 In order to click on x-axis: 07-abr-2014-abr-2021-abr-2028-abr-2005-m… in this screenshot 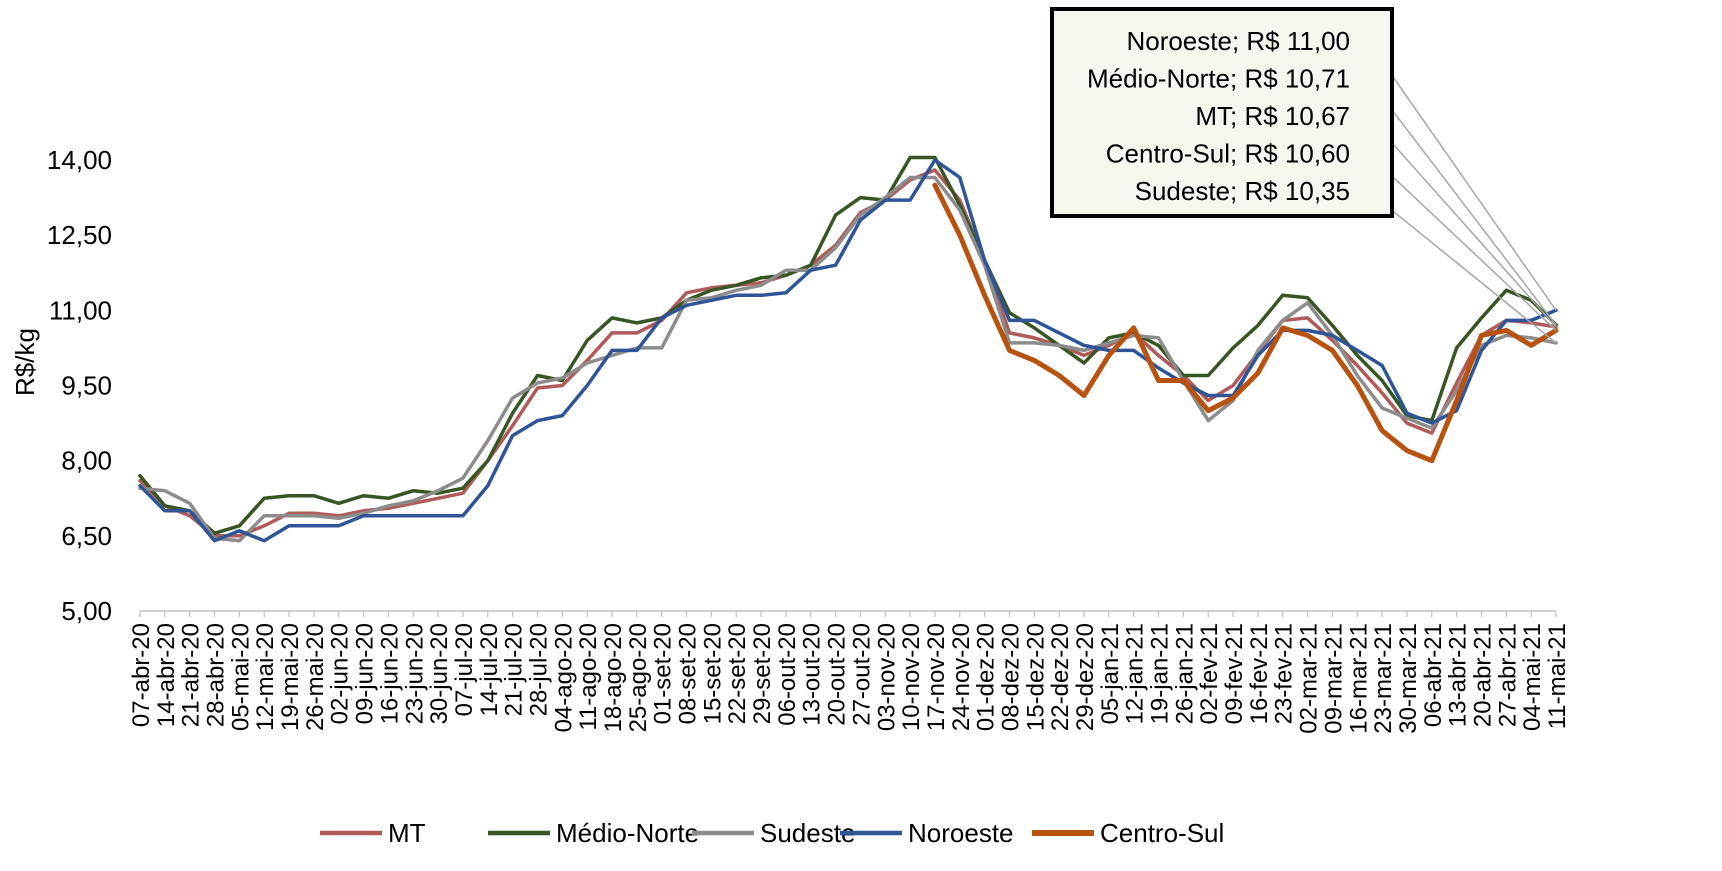, I will do `click(849, 672)`.